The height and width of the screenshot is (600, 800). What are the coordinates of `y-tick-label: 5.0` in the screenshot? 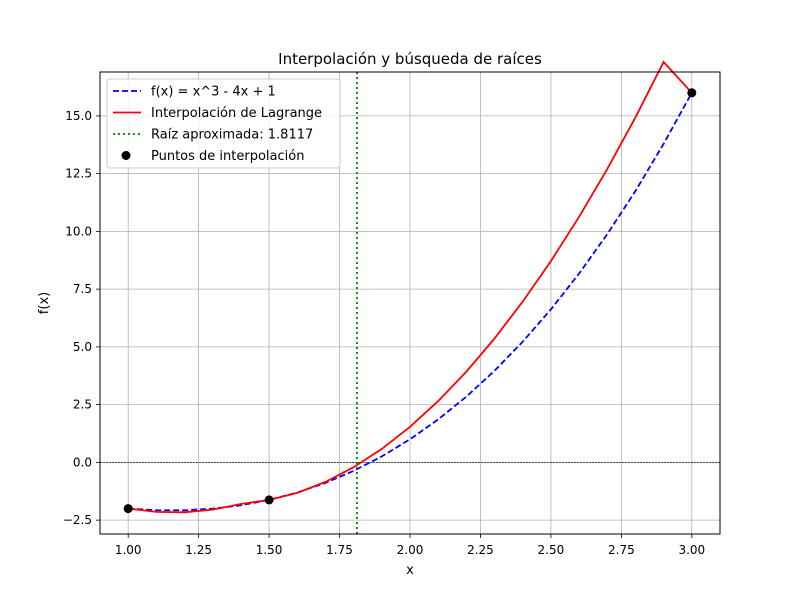 It's located at (82, 347).